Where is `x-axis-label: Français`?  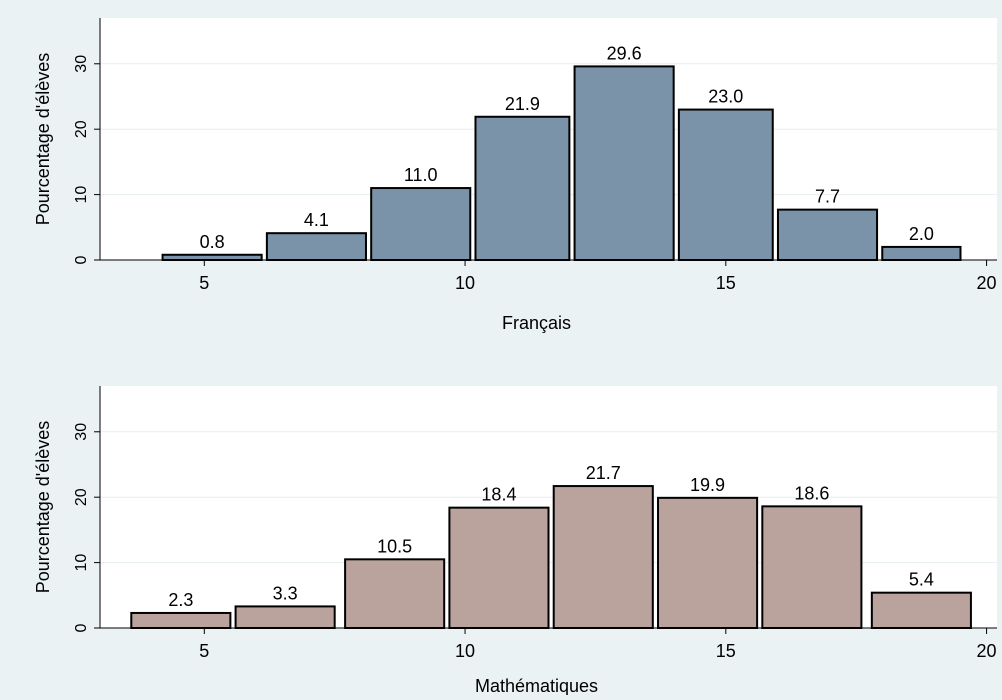 x-axis-label: Français is located at coordinates (536, 323).